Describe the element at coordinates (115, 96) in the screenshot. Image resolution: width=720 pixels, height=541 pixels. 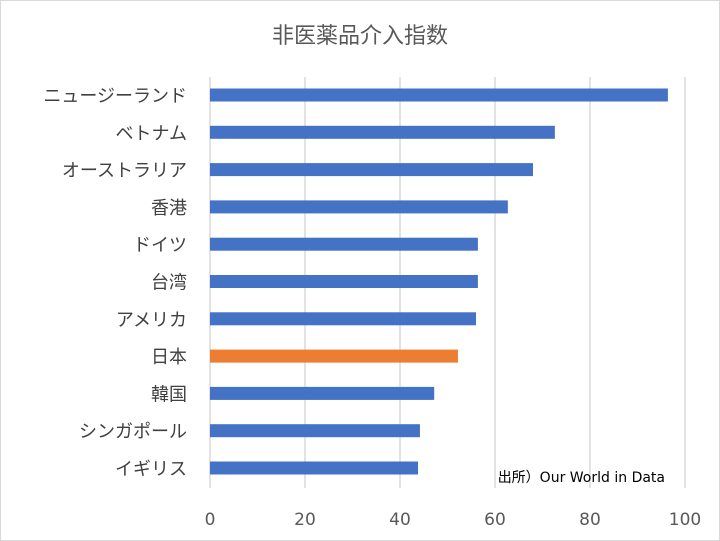
I see `category-label: ニュージーランド` at that location.